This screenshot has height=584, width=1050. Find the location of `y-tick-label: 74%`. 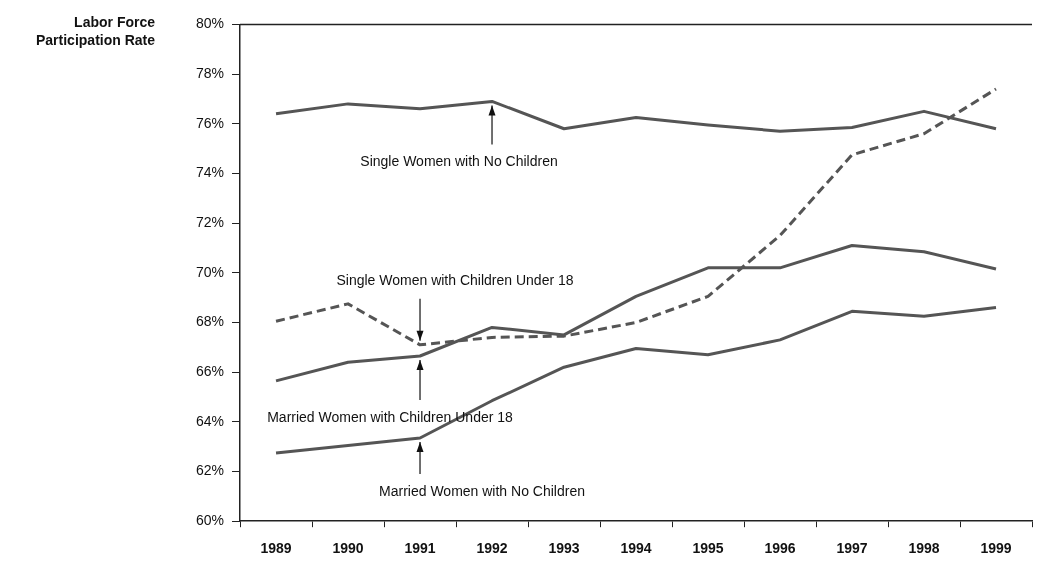

y-tick-label: 74% is located at coordinates (210, 172).